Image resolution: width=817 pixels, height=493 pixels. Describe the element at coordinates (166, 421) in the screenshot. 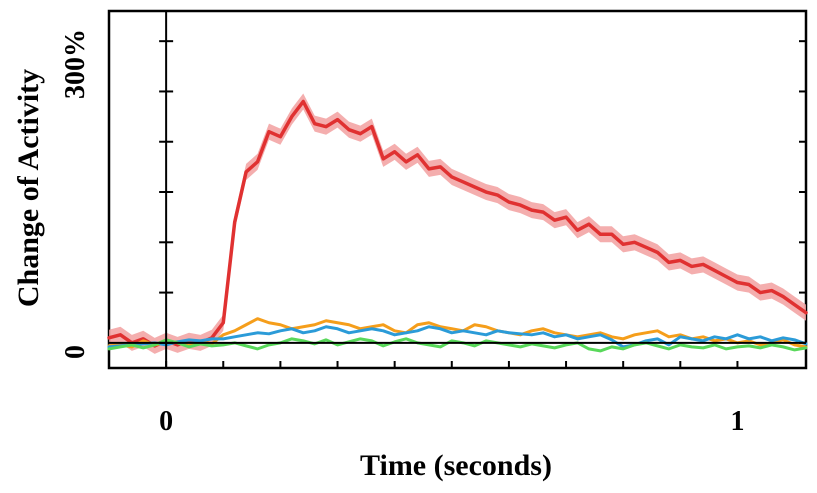

I see `x-tick-label-0: 0` at that location.